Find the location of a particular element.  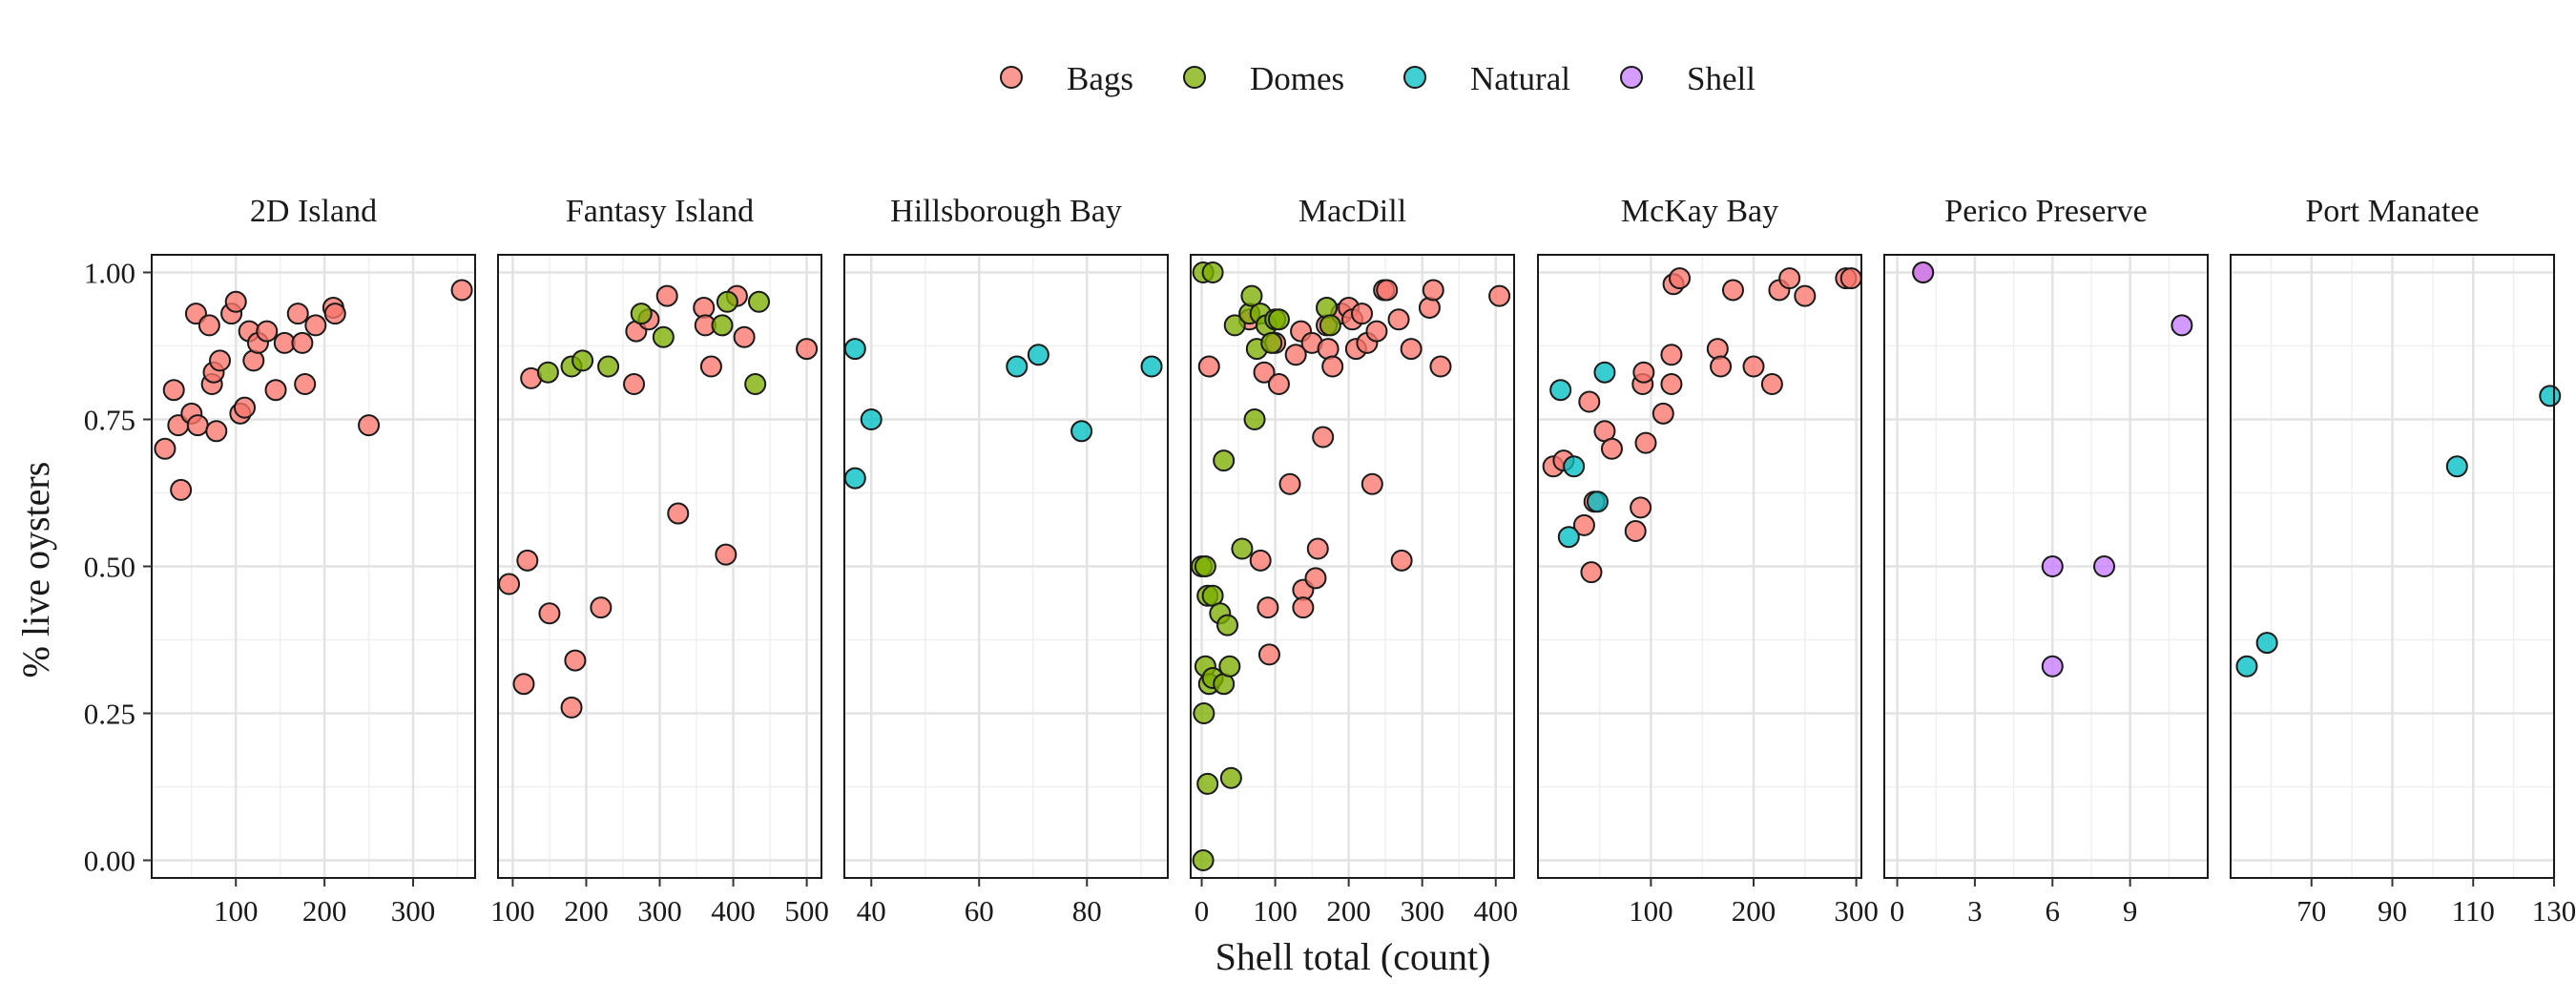

legend-key-shell is located at coordinates (1631, 77).